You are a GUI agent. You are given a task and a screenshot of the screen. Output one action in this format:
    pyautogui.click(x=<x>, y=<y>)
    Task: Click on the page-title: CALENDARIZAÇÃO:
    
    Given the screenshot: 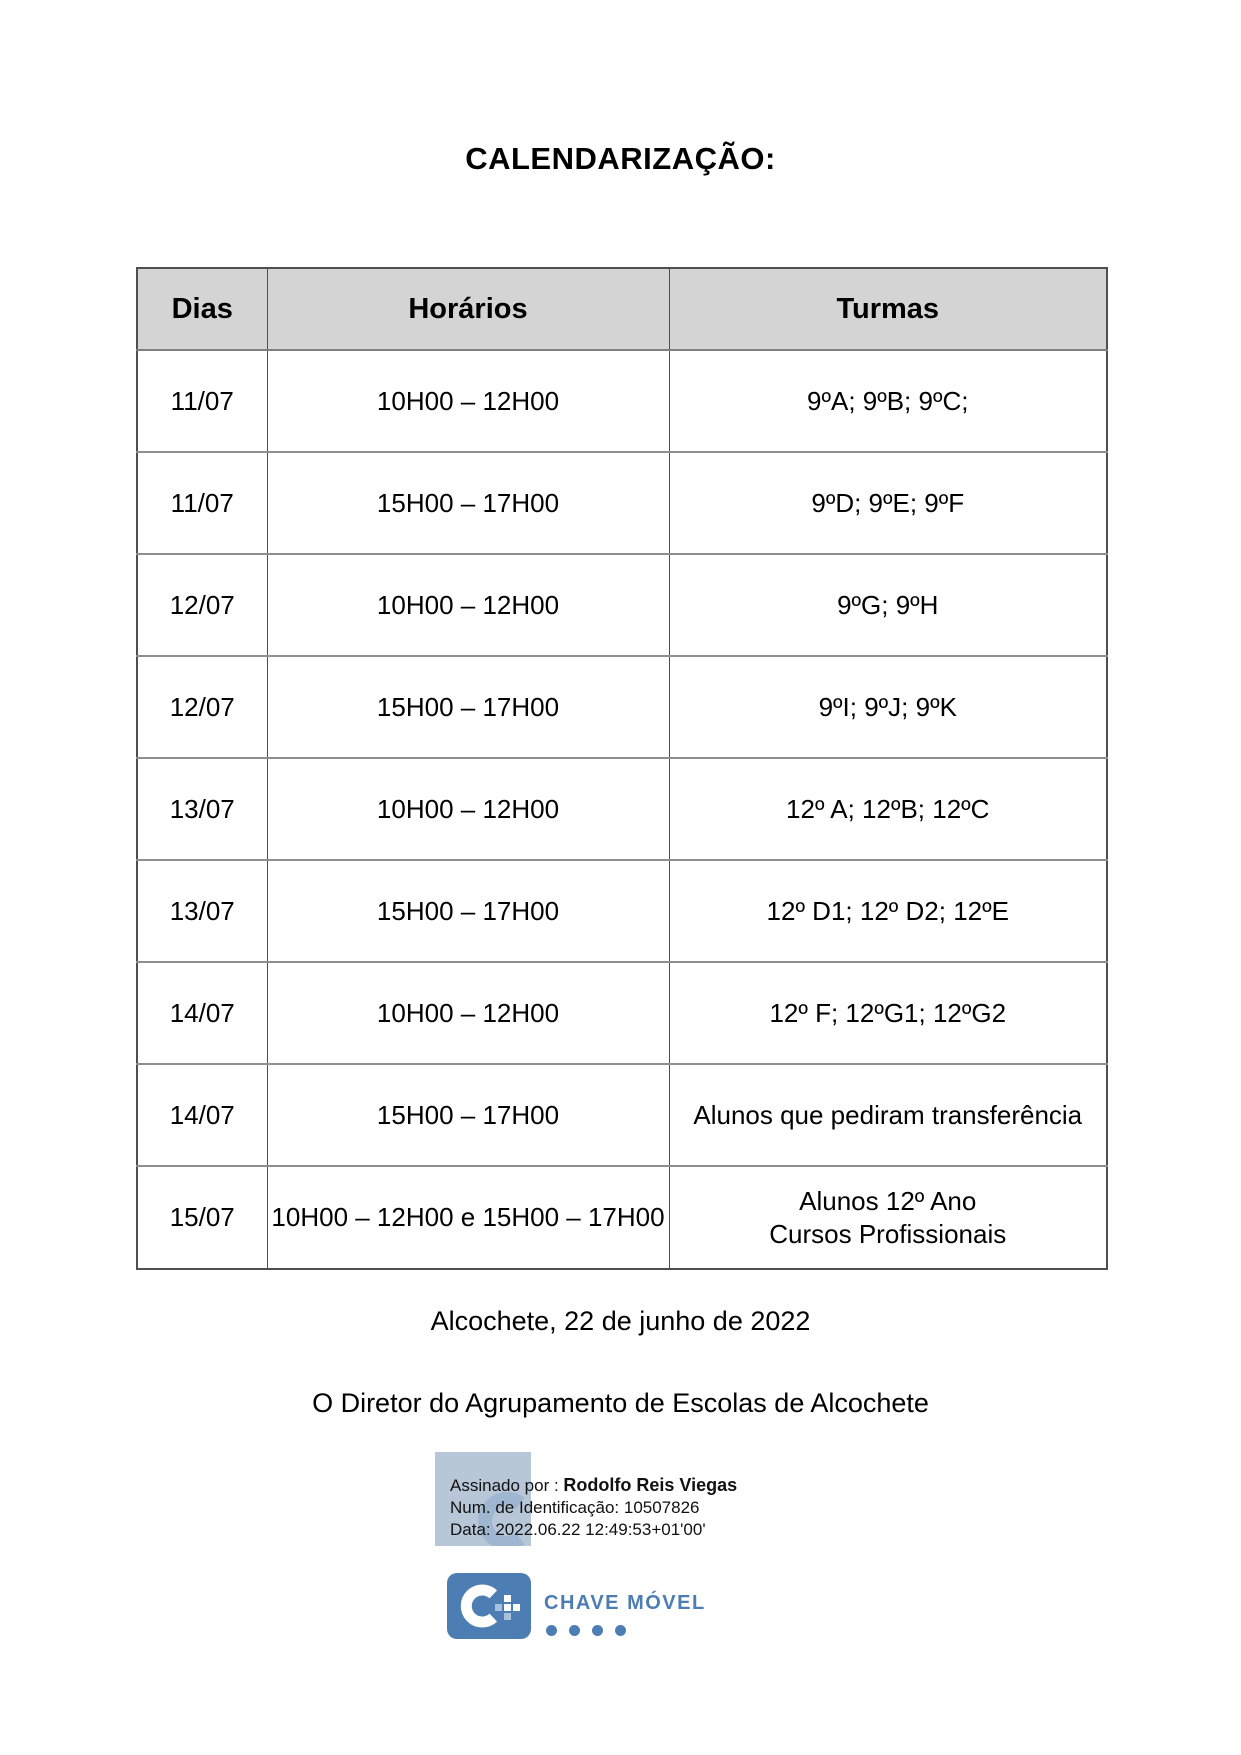 What is the action you would take?
    pyautogui.click(x=620, y=158)
    